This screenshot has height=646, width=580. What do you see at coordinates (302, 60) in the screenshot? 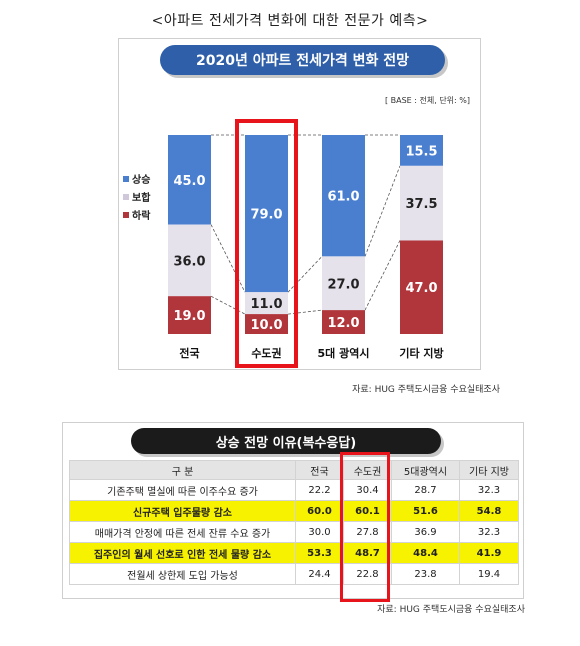
I see `chart1-title: 2020년 아파트 전세가격 변화 전망` at bounding box center [302, 60].